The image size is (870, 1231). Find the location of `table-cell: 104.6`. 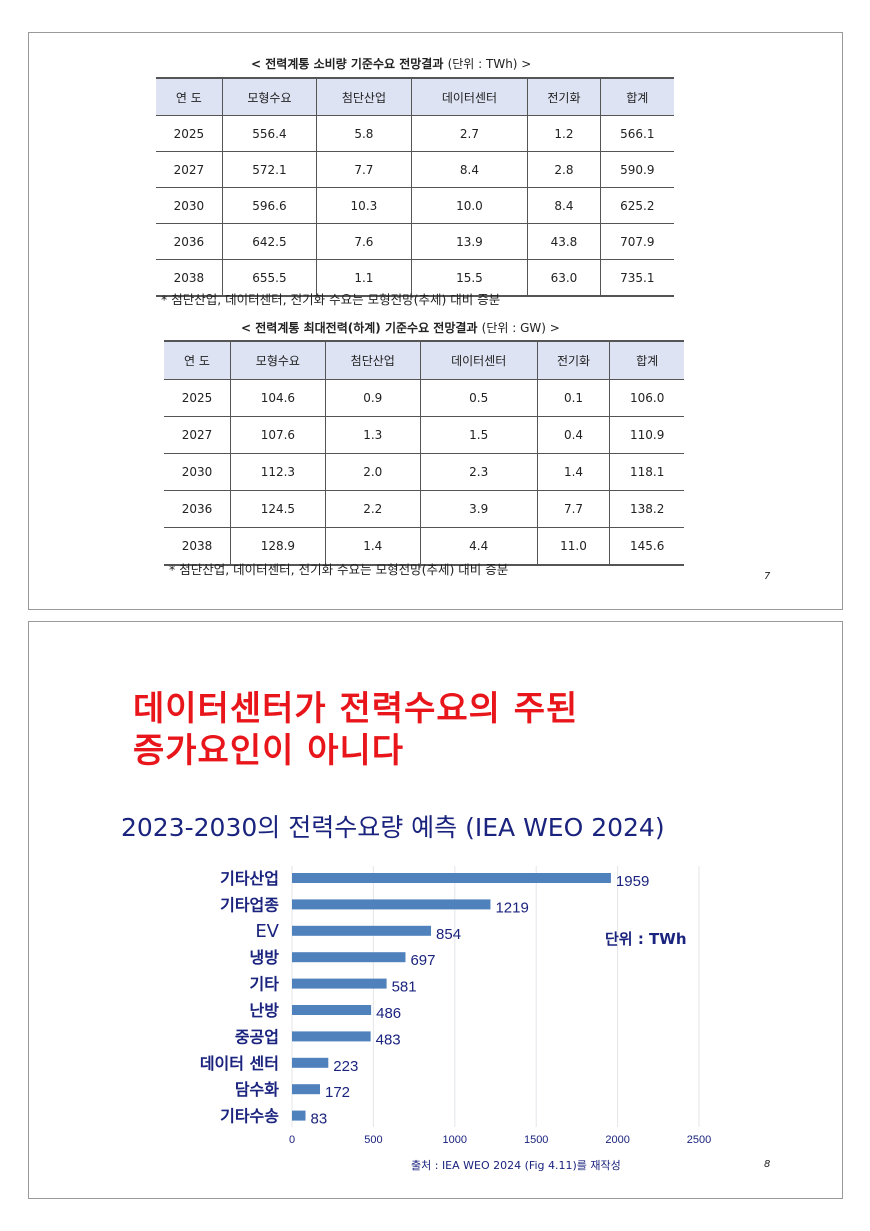

table-cell: 104.6 is located at coordinates (277, 398).